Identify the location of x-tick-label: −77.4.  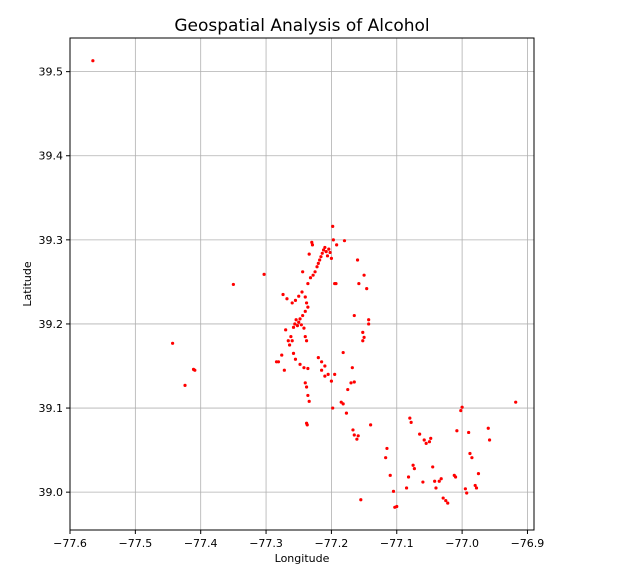
(201, 543).